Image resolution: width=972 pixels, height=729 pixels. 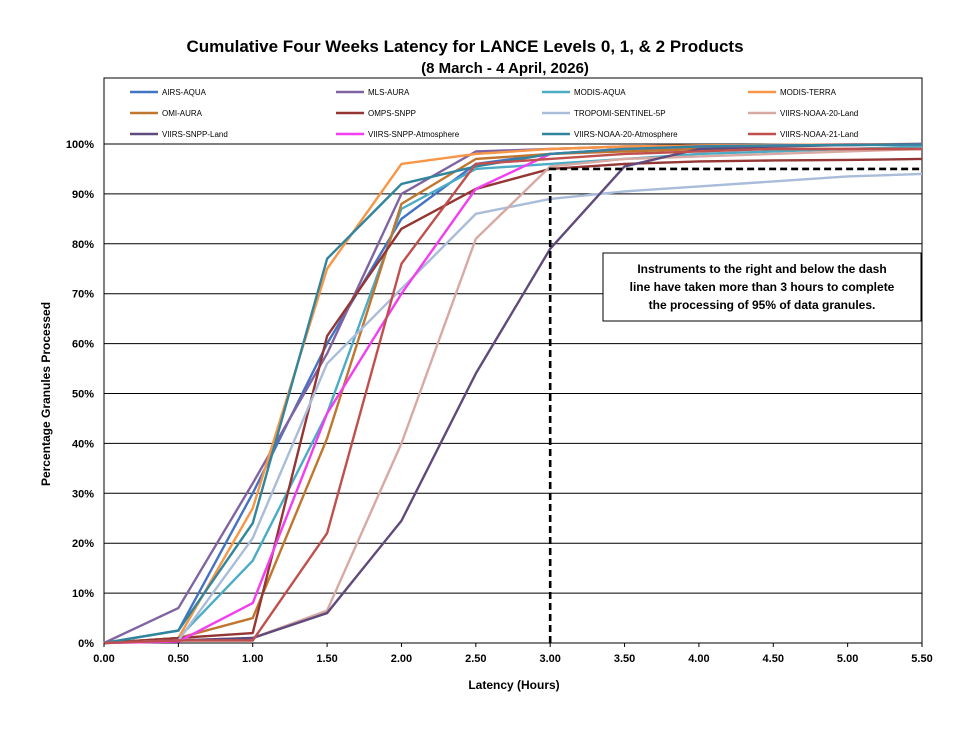 What do you see at coordinates (195, 134) in the screenshot?
I see `legend-label: VIIRS-SNPP-Land` at bounding box center [195, 134].